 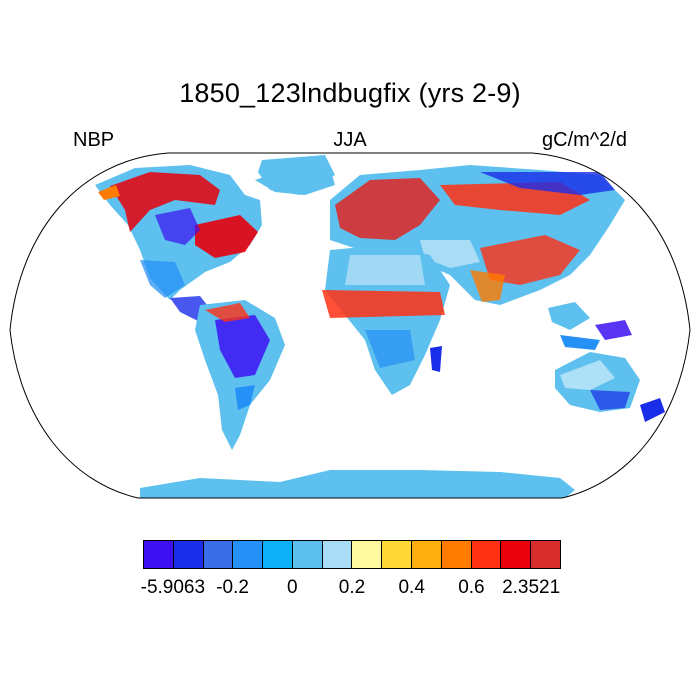 What do you see at coordinates (477, 235) in the screenshot?
I see `eurasia` at bounding box center [477, 235].